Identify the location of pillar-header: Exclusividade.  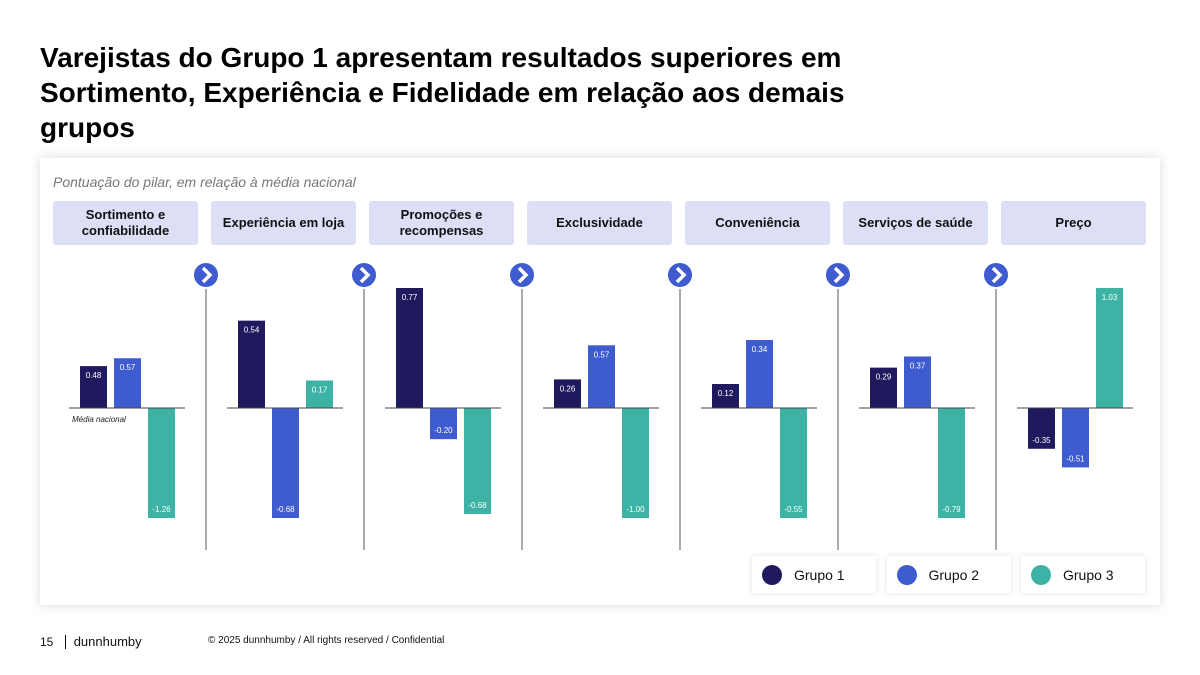
(599, 223).